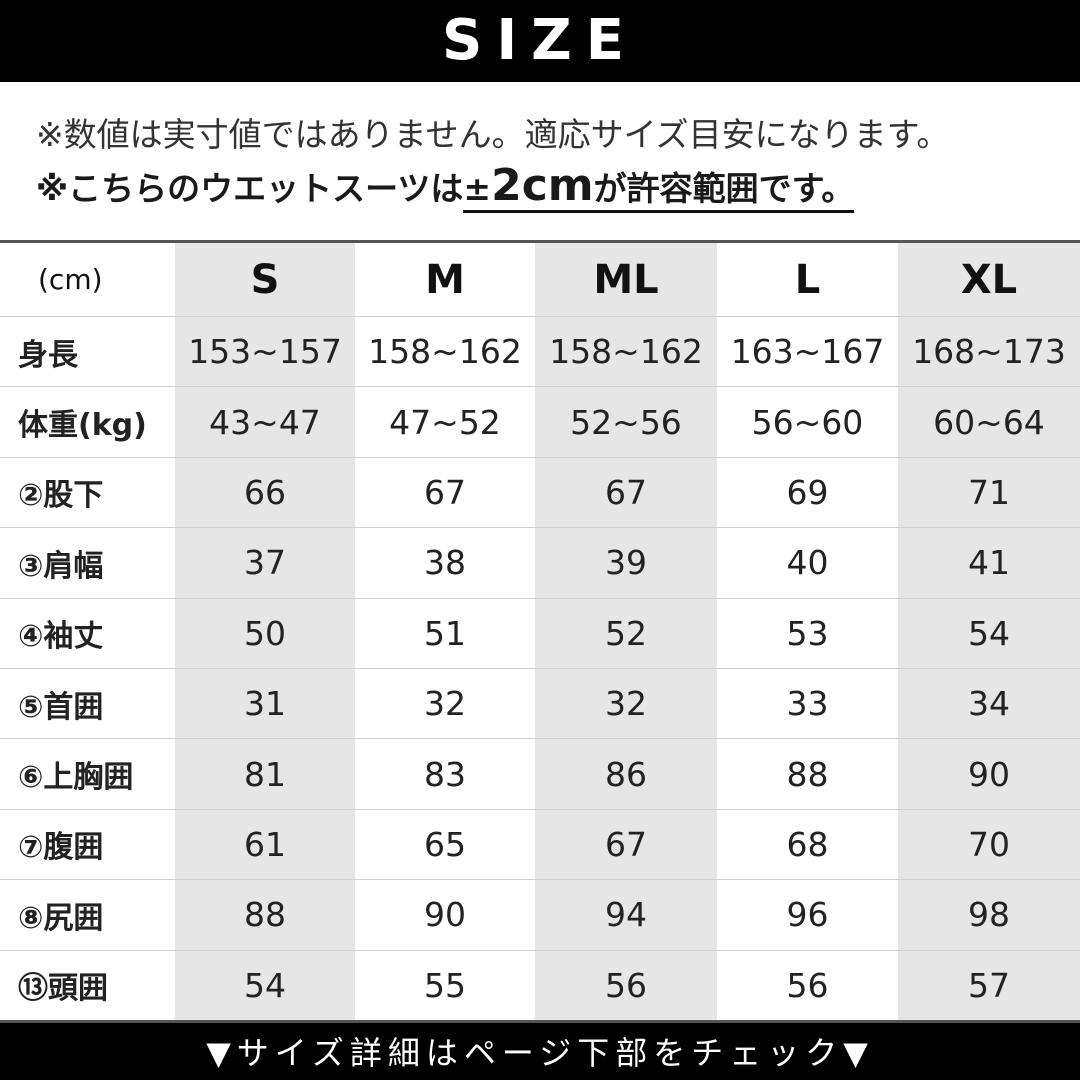 Image resolution: width=1080 pixels, height=1083 pixels. I want to click on row-label: 身長, so click(48, 355).